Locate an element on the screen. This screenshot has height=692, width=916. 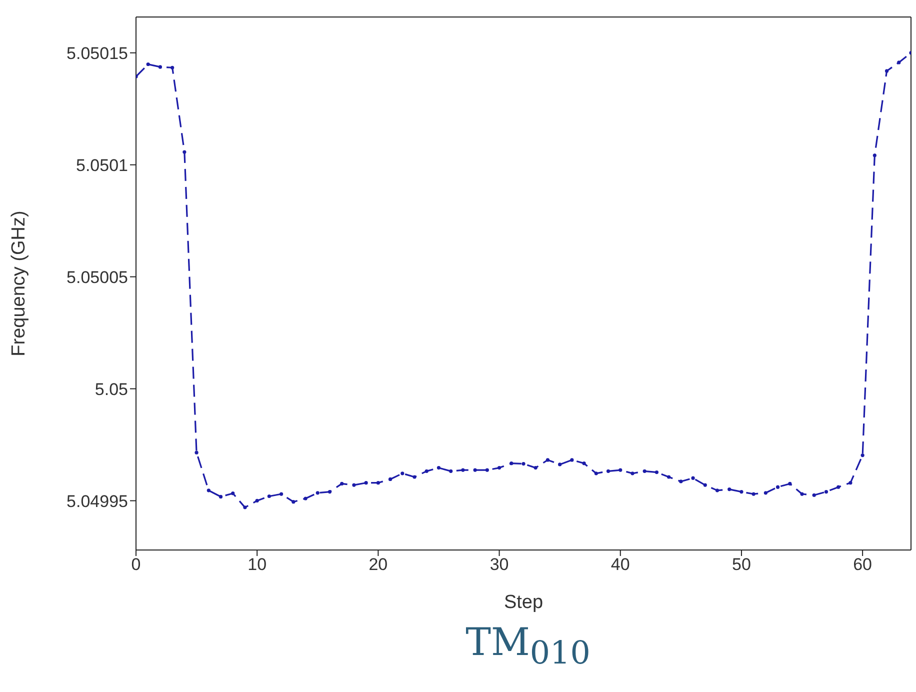
x-tick-label: 50 is located at coordinates (741, 564).